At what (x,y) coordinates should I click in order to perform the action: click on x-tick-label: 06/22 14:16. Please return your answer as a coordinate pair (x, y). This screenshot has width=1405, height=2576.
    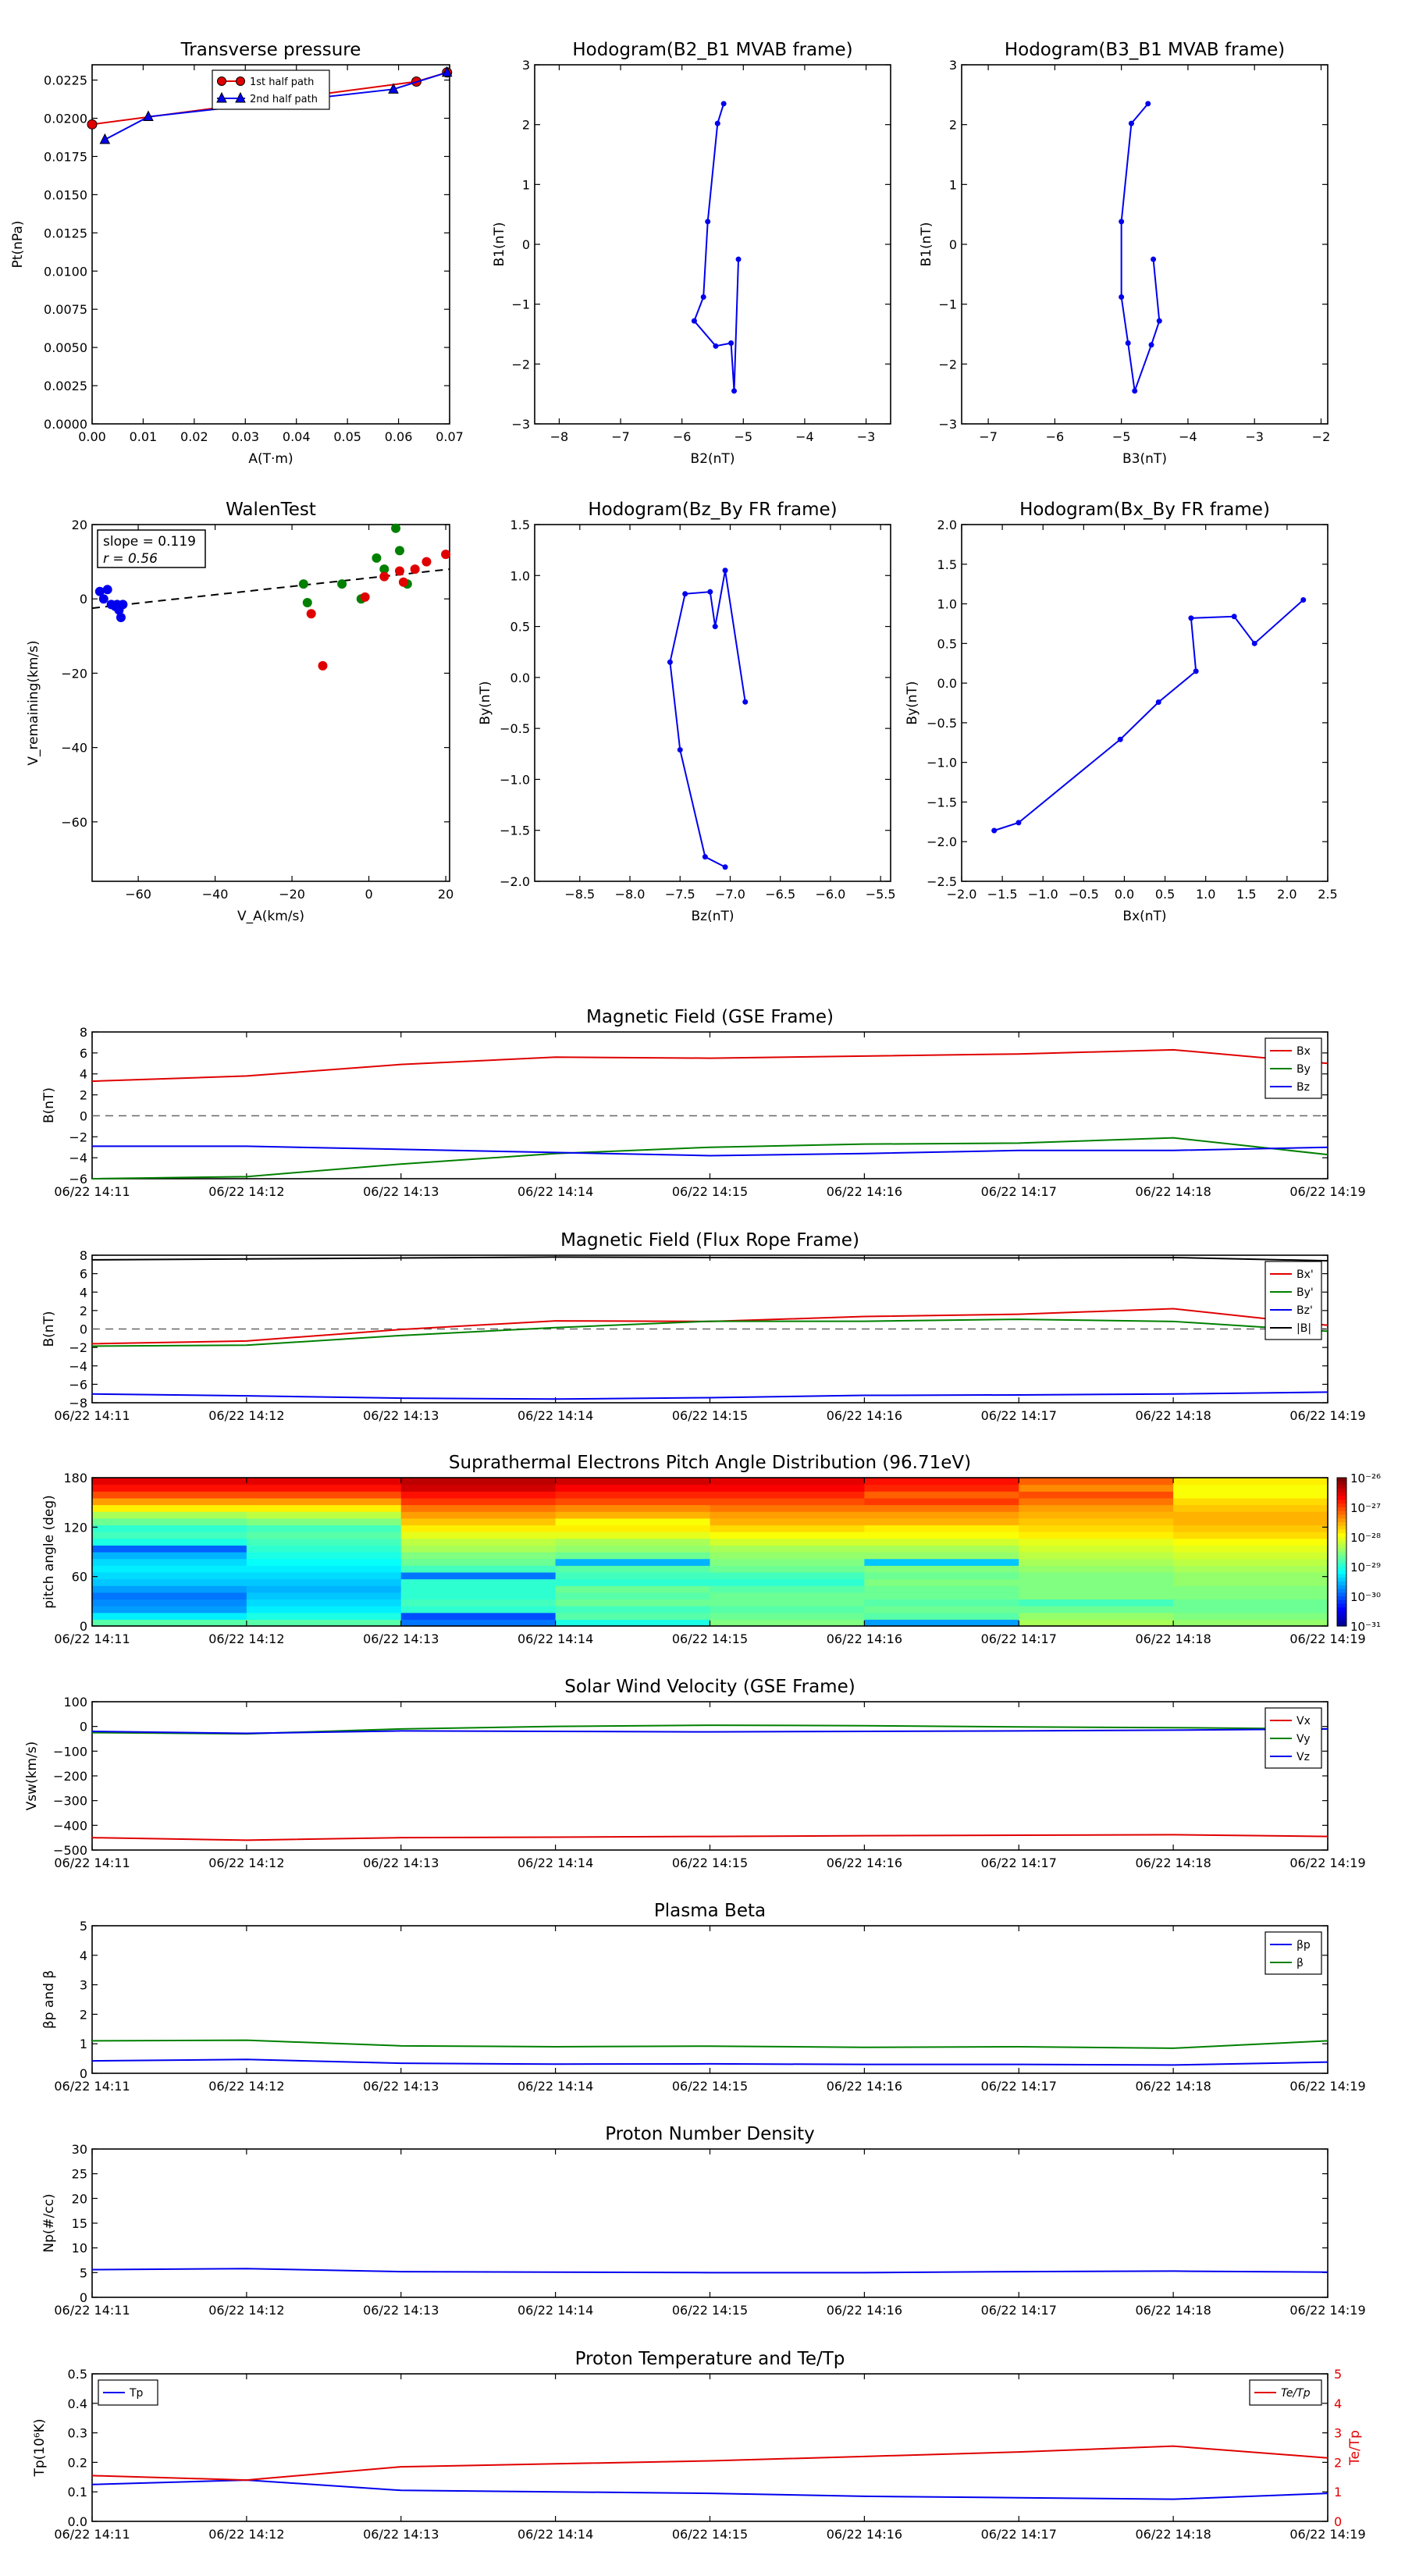
    Looking at the image, I should click on (865, 1415).